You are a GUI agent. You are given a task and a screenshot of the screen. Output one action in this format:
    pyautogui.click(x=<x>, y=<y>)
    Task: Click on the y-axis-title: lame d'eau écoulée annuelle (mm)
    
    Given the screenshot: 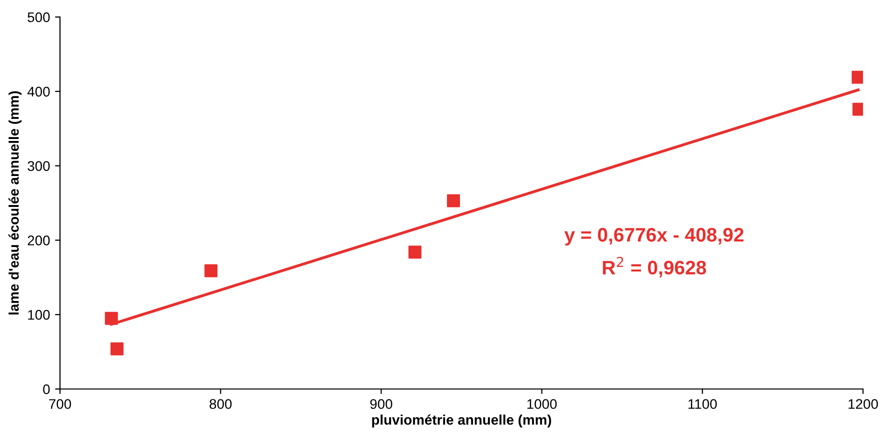 What is the action you would take?
    pyautogui.click(x=15, y=202)
    